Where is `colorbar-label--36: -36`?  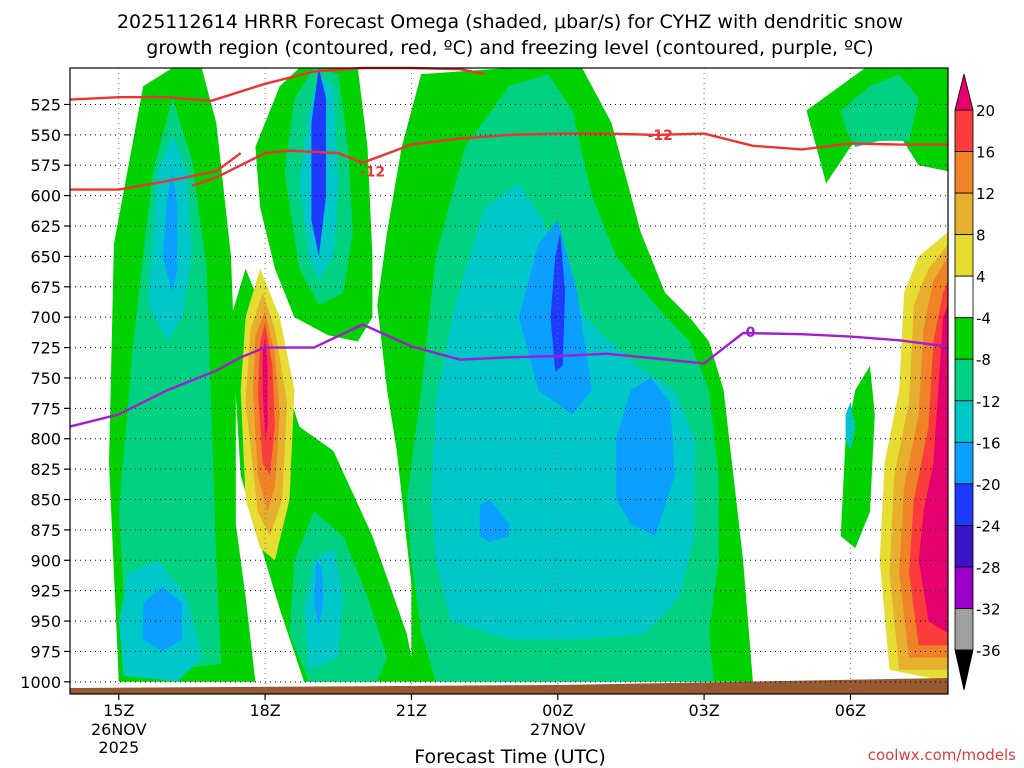 colorbar-label--36: -36 is located at coordinates (988, 651).